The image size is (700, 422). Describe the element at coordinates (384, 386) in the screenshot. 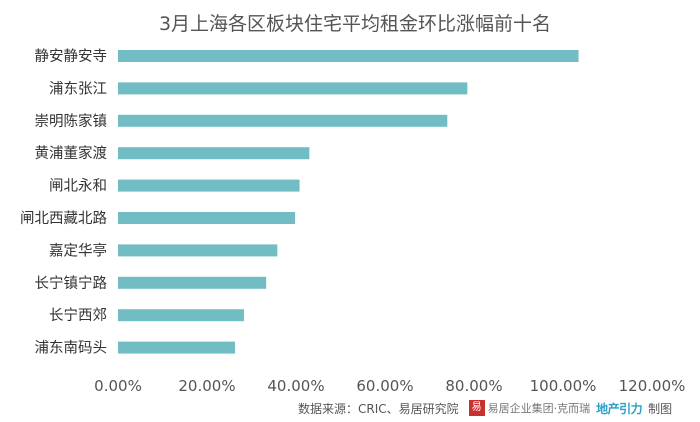

I see `x-tick-label: 60.00%` at that location.